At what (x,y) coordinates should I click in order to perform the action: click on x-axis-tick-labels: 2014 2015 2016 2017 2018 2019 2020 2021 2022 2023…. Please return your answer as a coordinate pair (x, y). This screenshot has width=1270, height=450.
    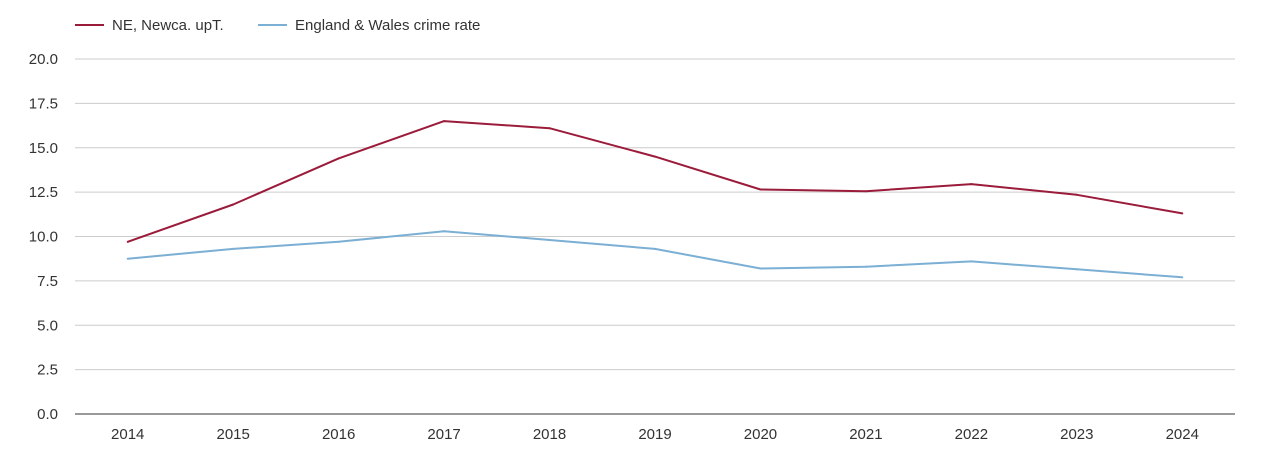
    Looking at the image, I should click on (655, 434).